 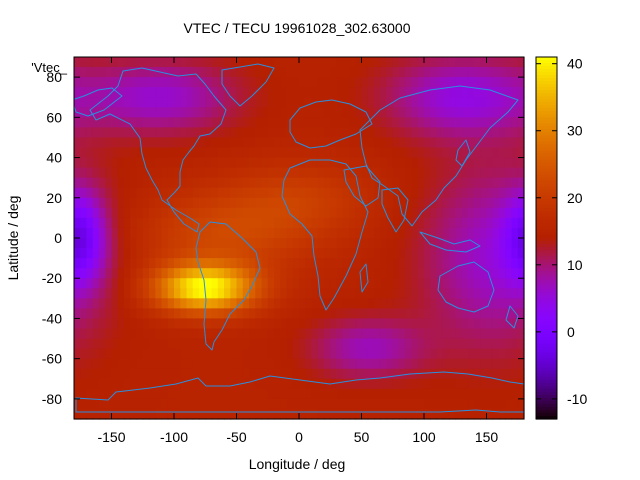 What do you see at coordinates (58, 238) in the screenshot?
I see `y-tick-label: 0` at bounding box center [58, 238].